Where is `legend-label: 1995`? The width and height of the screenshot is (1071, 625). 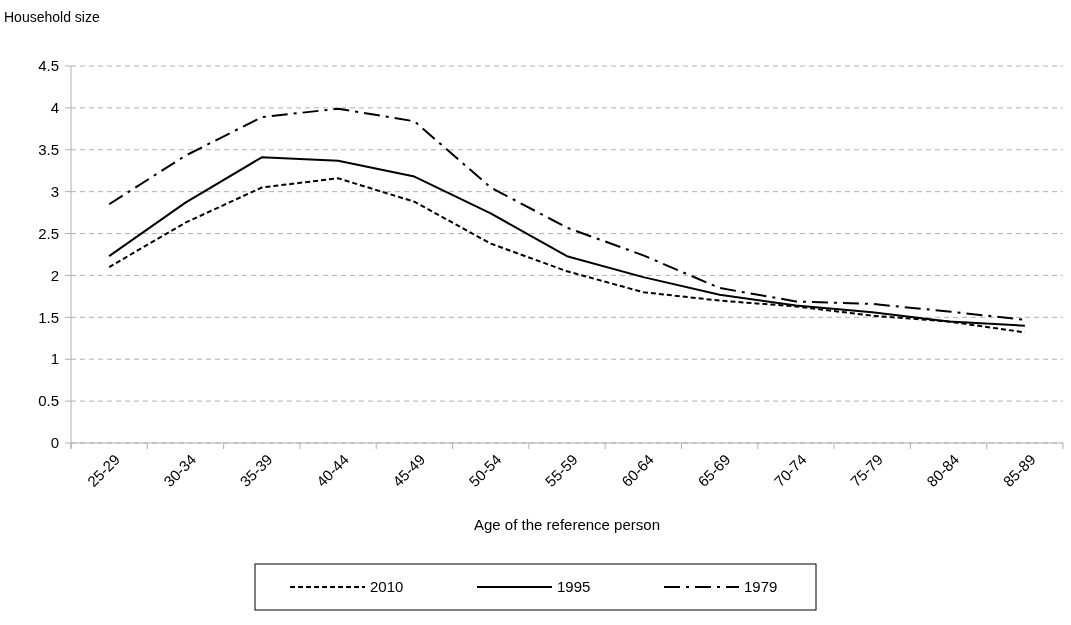 legend-label: 1995 is located at coordinates (574, 587).